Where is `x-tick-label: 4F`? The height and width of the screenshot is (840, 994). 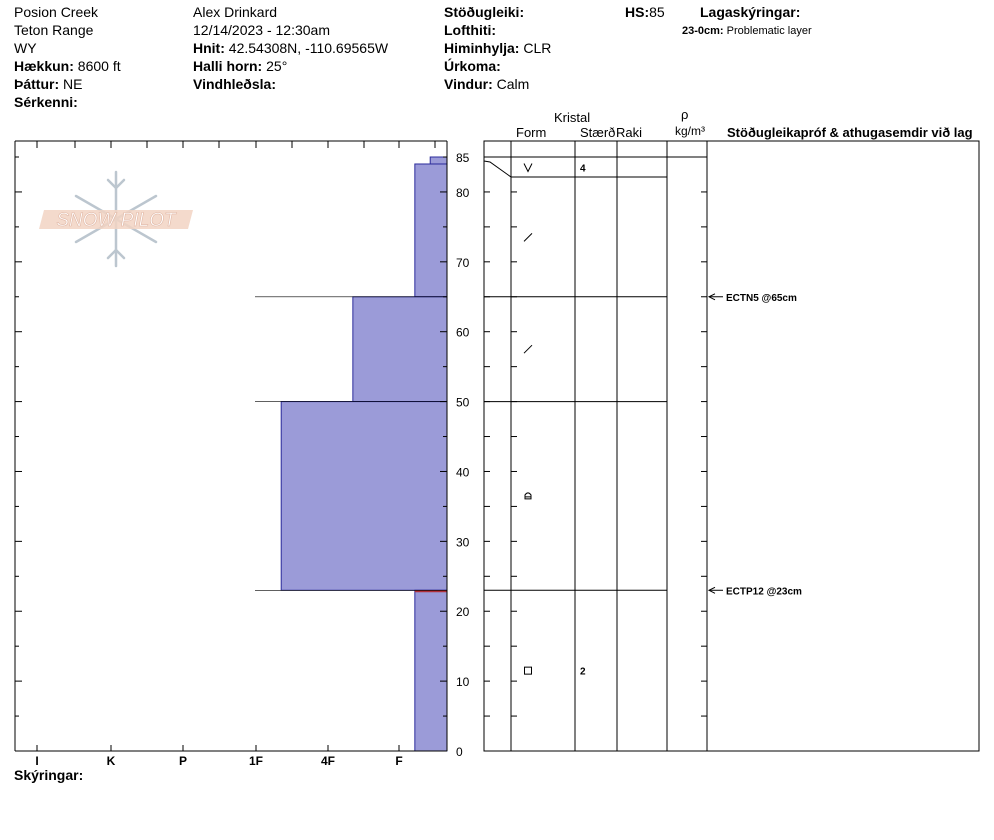 x-tick-label: 4F is located at coordinates (328, 761).